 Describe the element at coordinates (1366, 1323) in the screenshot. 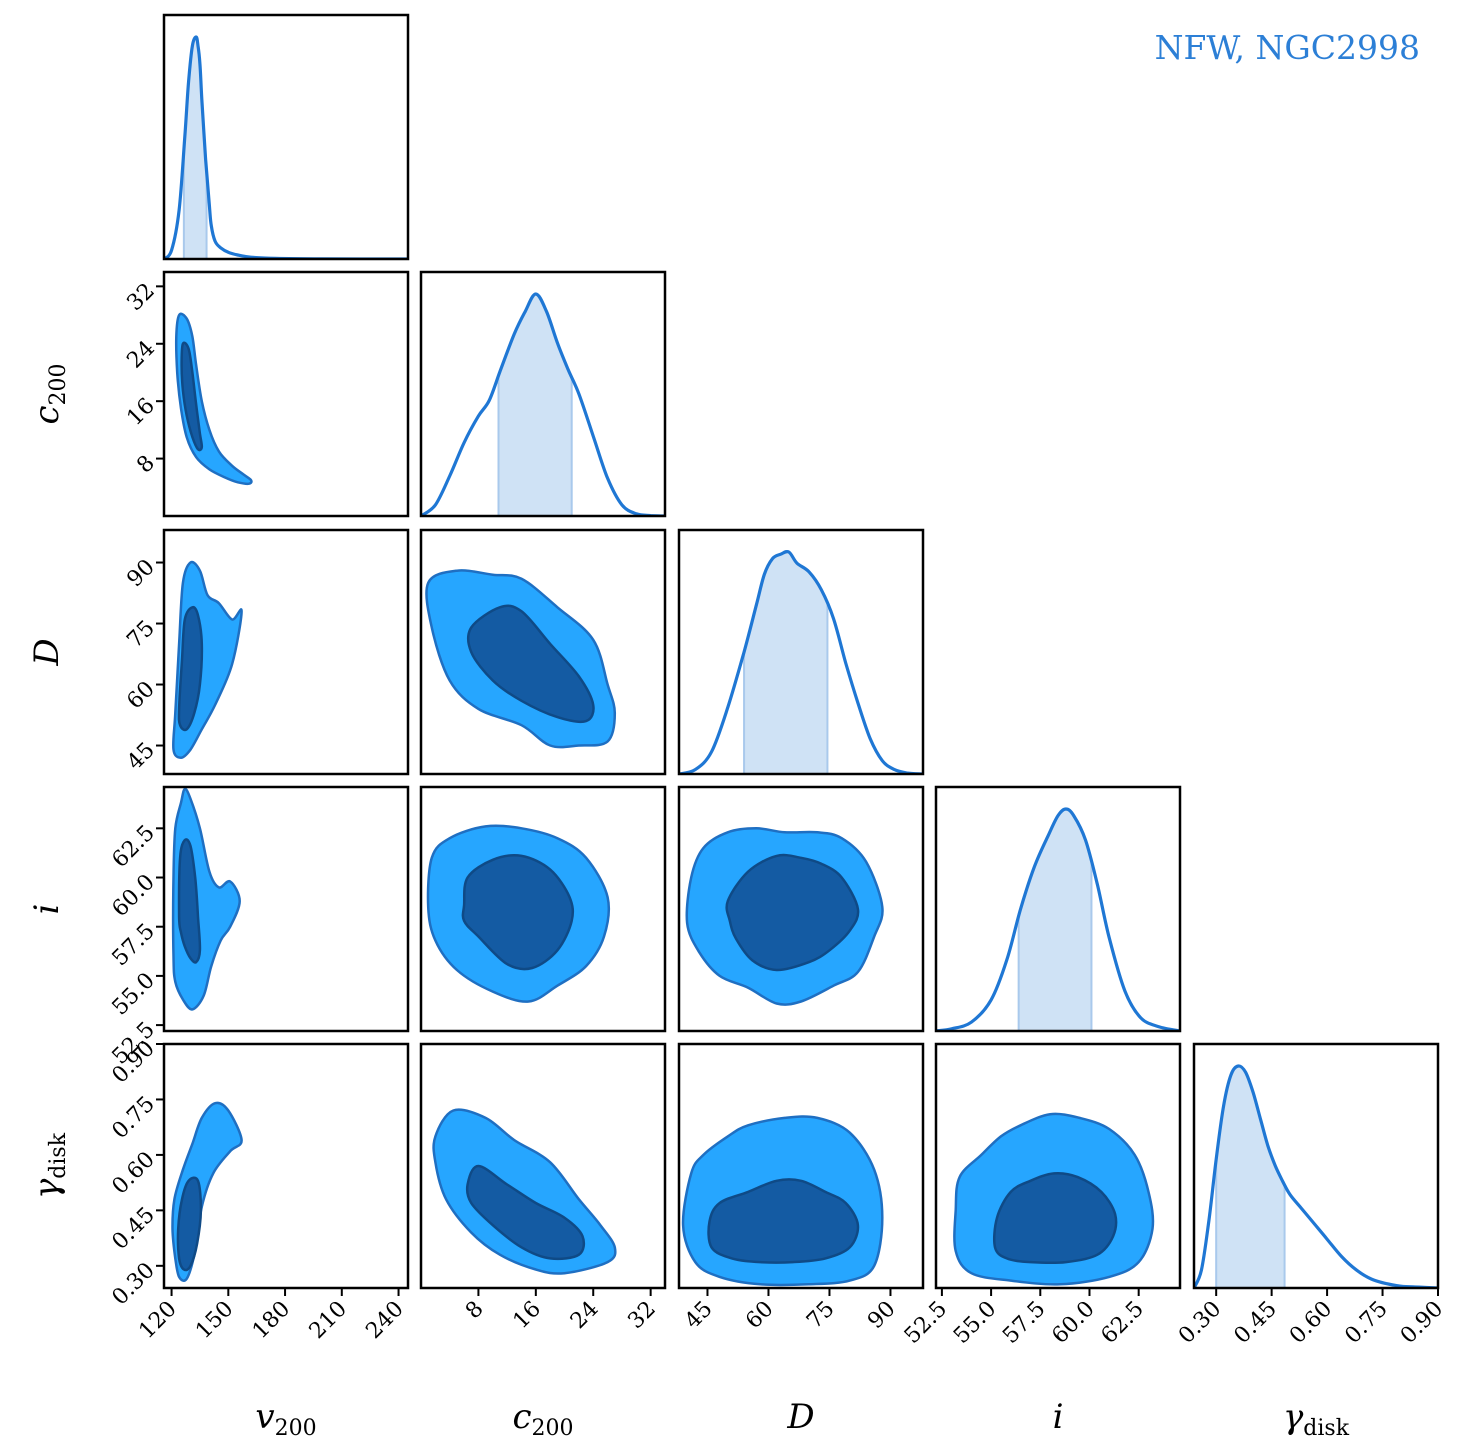

I see `x-tick-label: 0.75` at that location.